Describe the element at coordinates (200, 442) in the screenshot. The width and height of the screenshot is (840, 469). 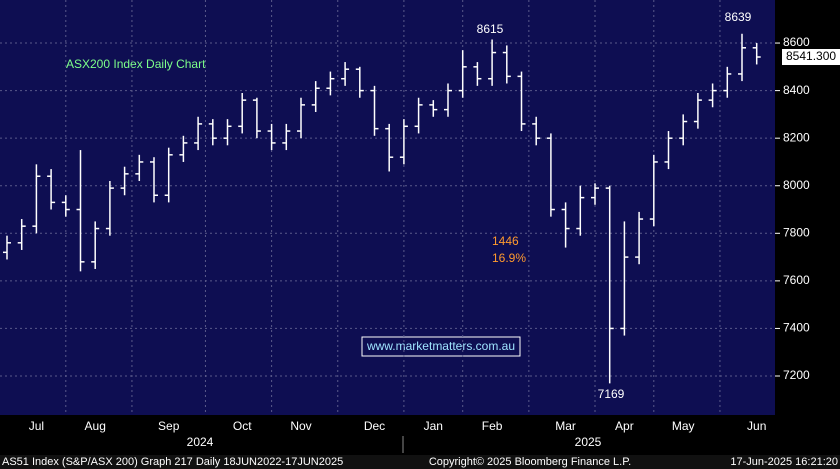
I see `year-label: 2024` at that location.